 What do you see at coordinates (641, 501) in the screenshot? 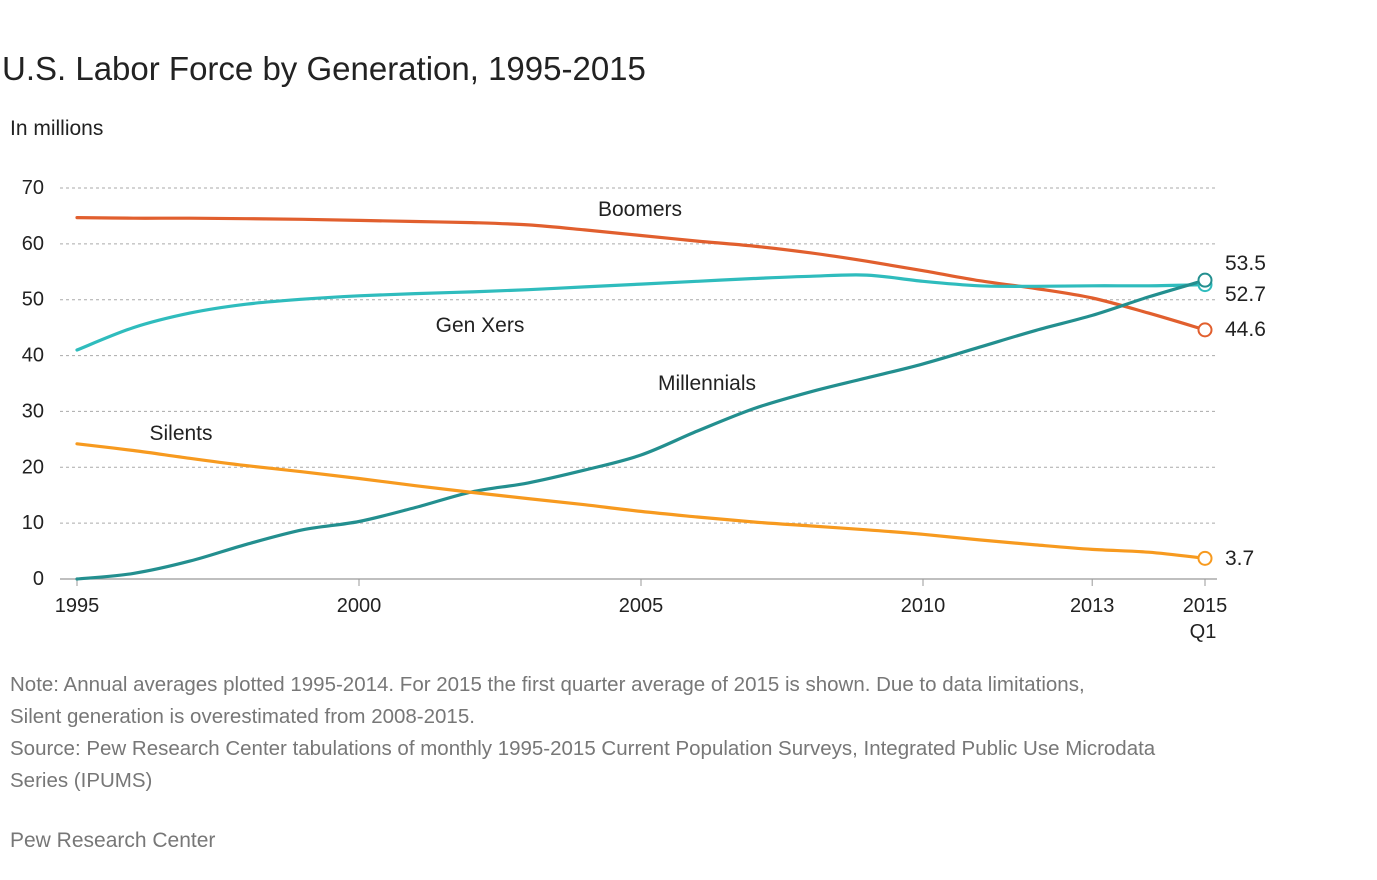
I see `series-line-silents` at bounding box center [641, 501].